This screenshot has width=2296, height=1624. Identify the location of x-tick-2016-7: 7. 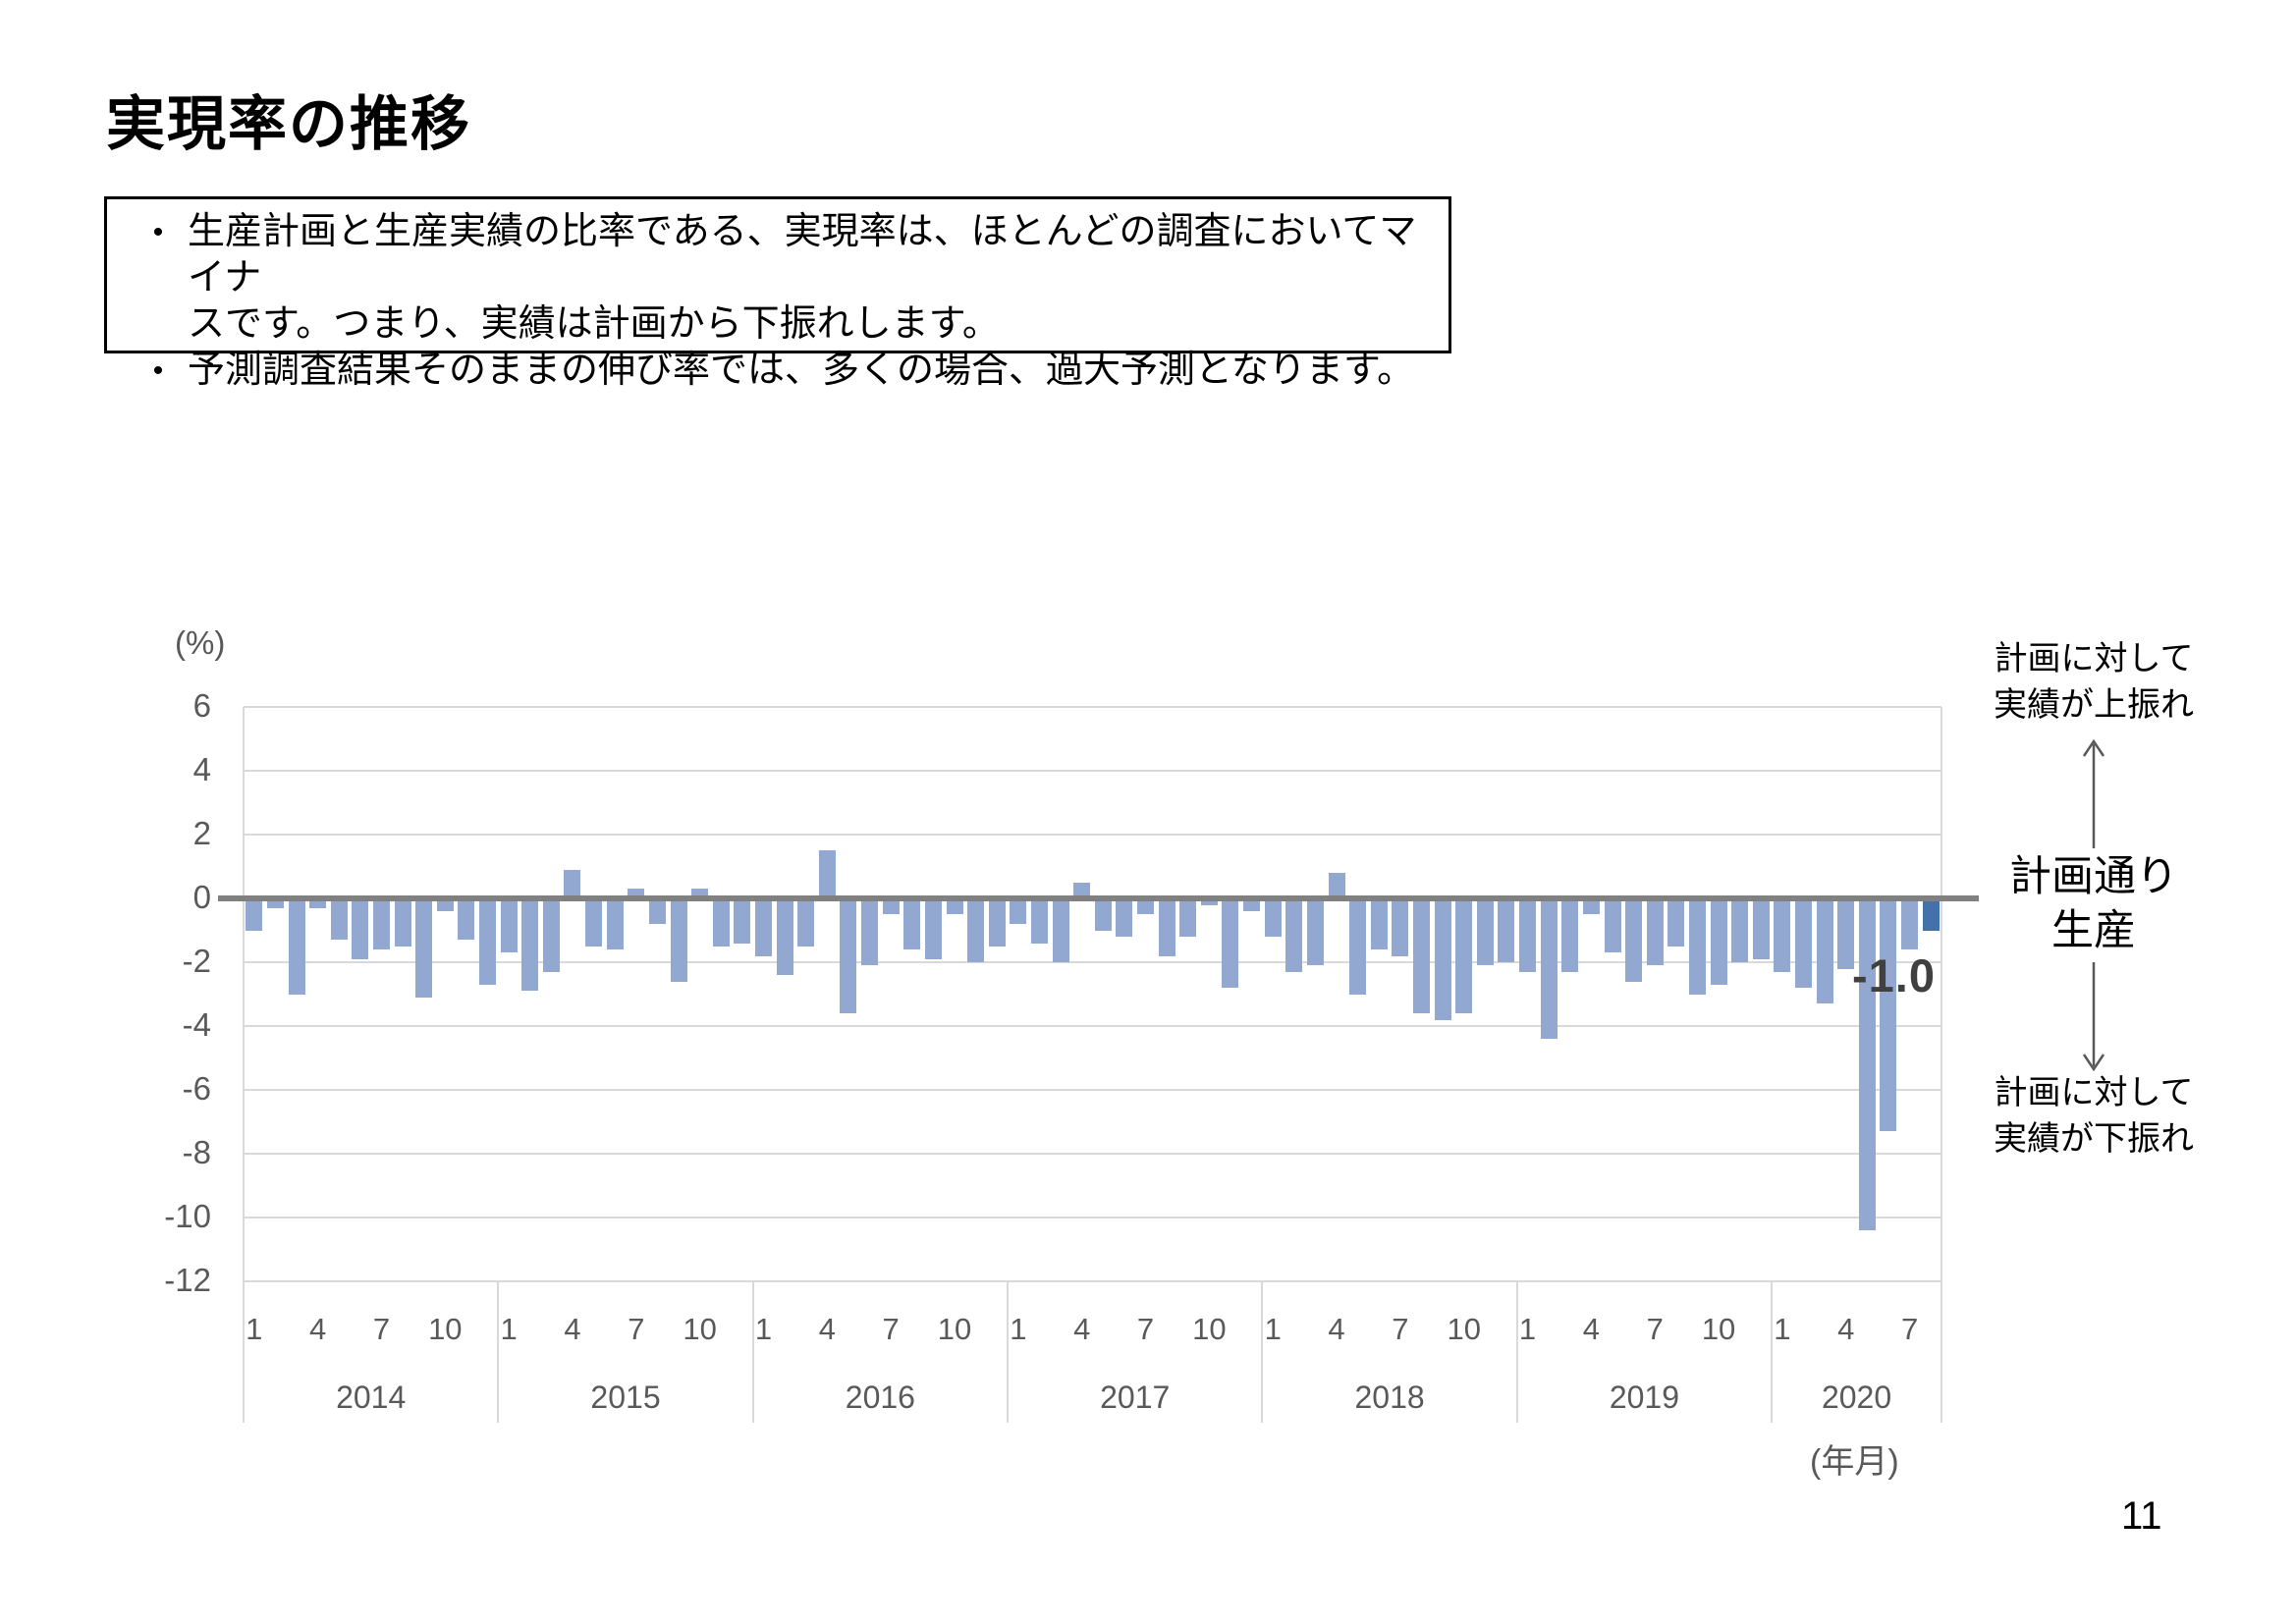
(891, 1329).